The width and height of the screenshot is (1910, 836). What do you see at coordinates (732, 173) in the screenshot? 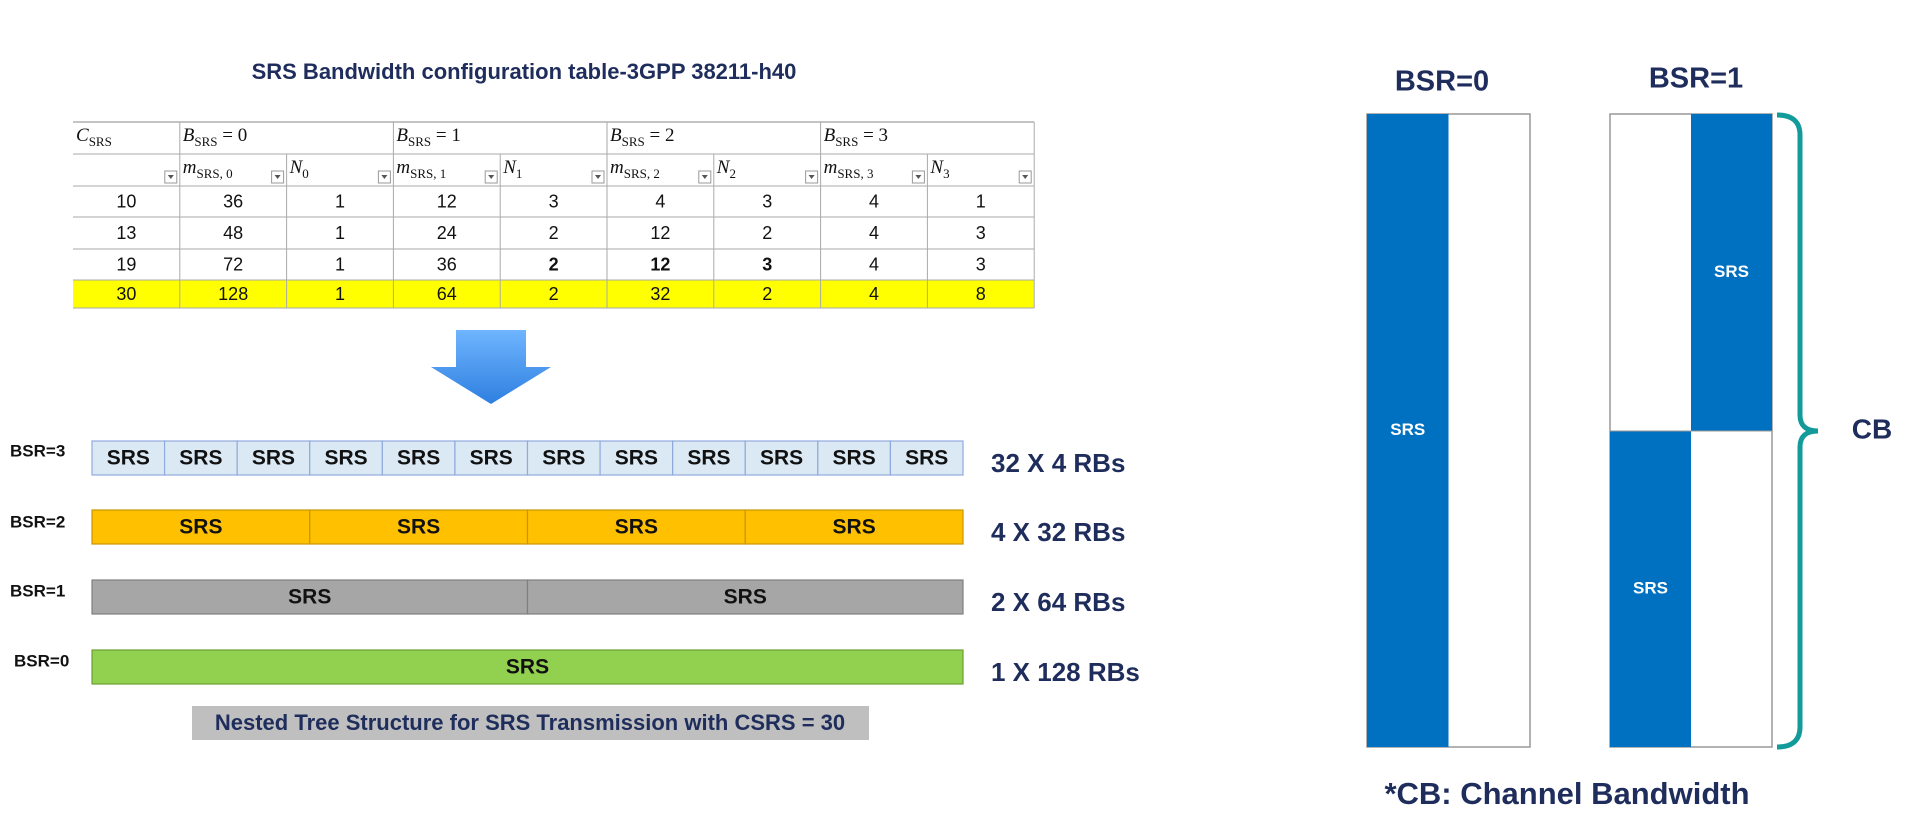
I see `header-sub: 2` at bounding box center [732, 173].